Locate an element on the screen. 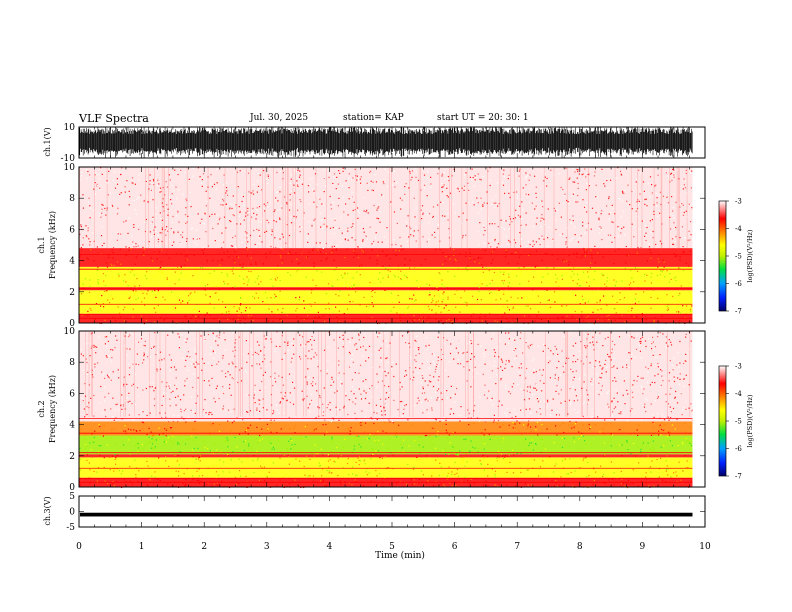 The image size is (792, 612). x-tick-label: 2 is located at coordinates (204, 547).